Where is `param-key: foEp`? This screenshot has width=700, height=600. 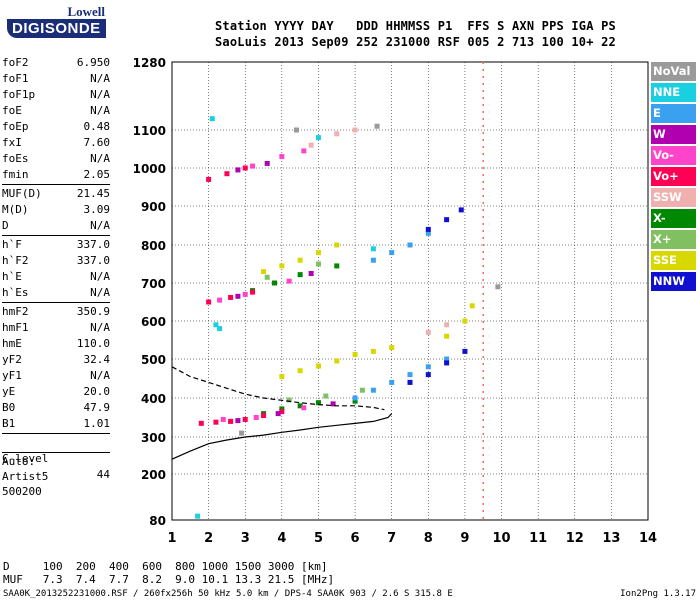 param-key: foEp is located at coordinates (15, 126).